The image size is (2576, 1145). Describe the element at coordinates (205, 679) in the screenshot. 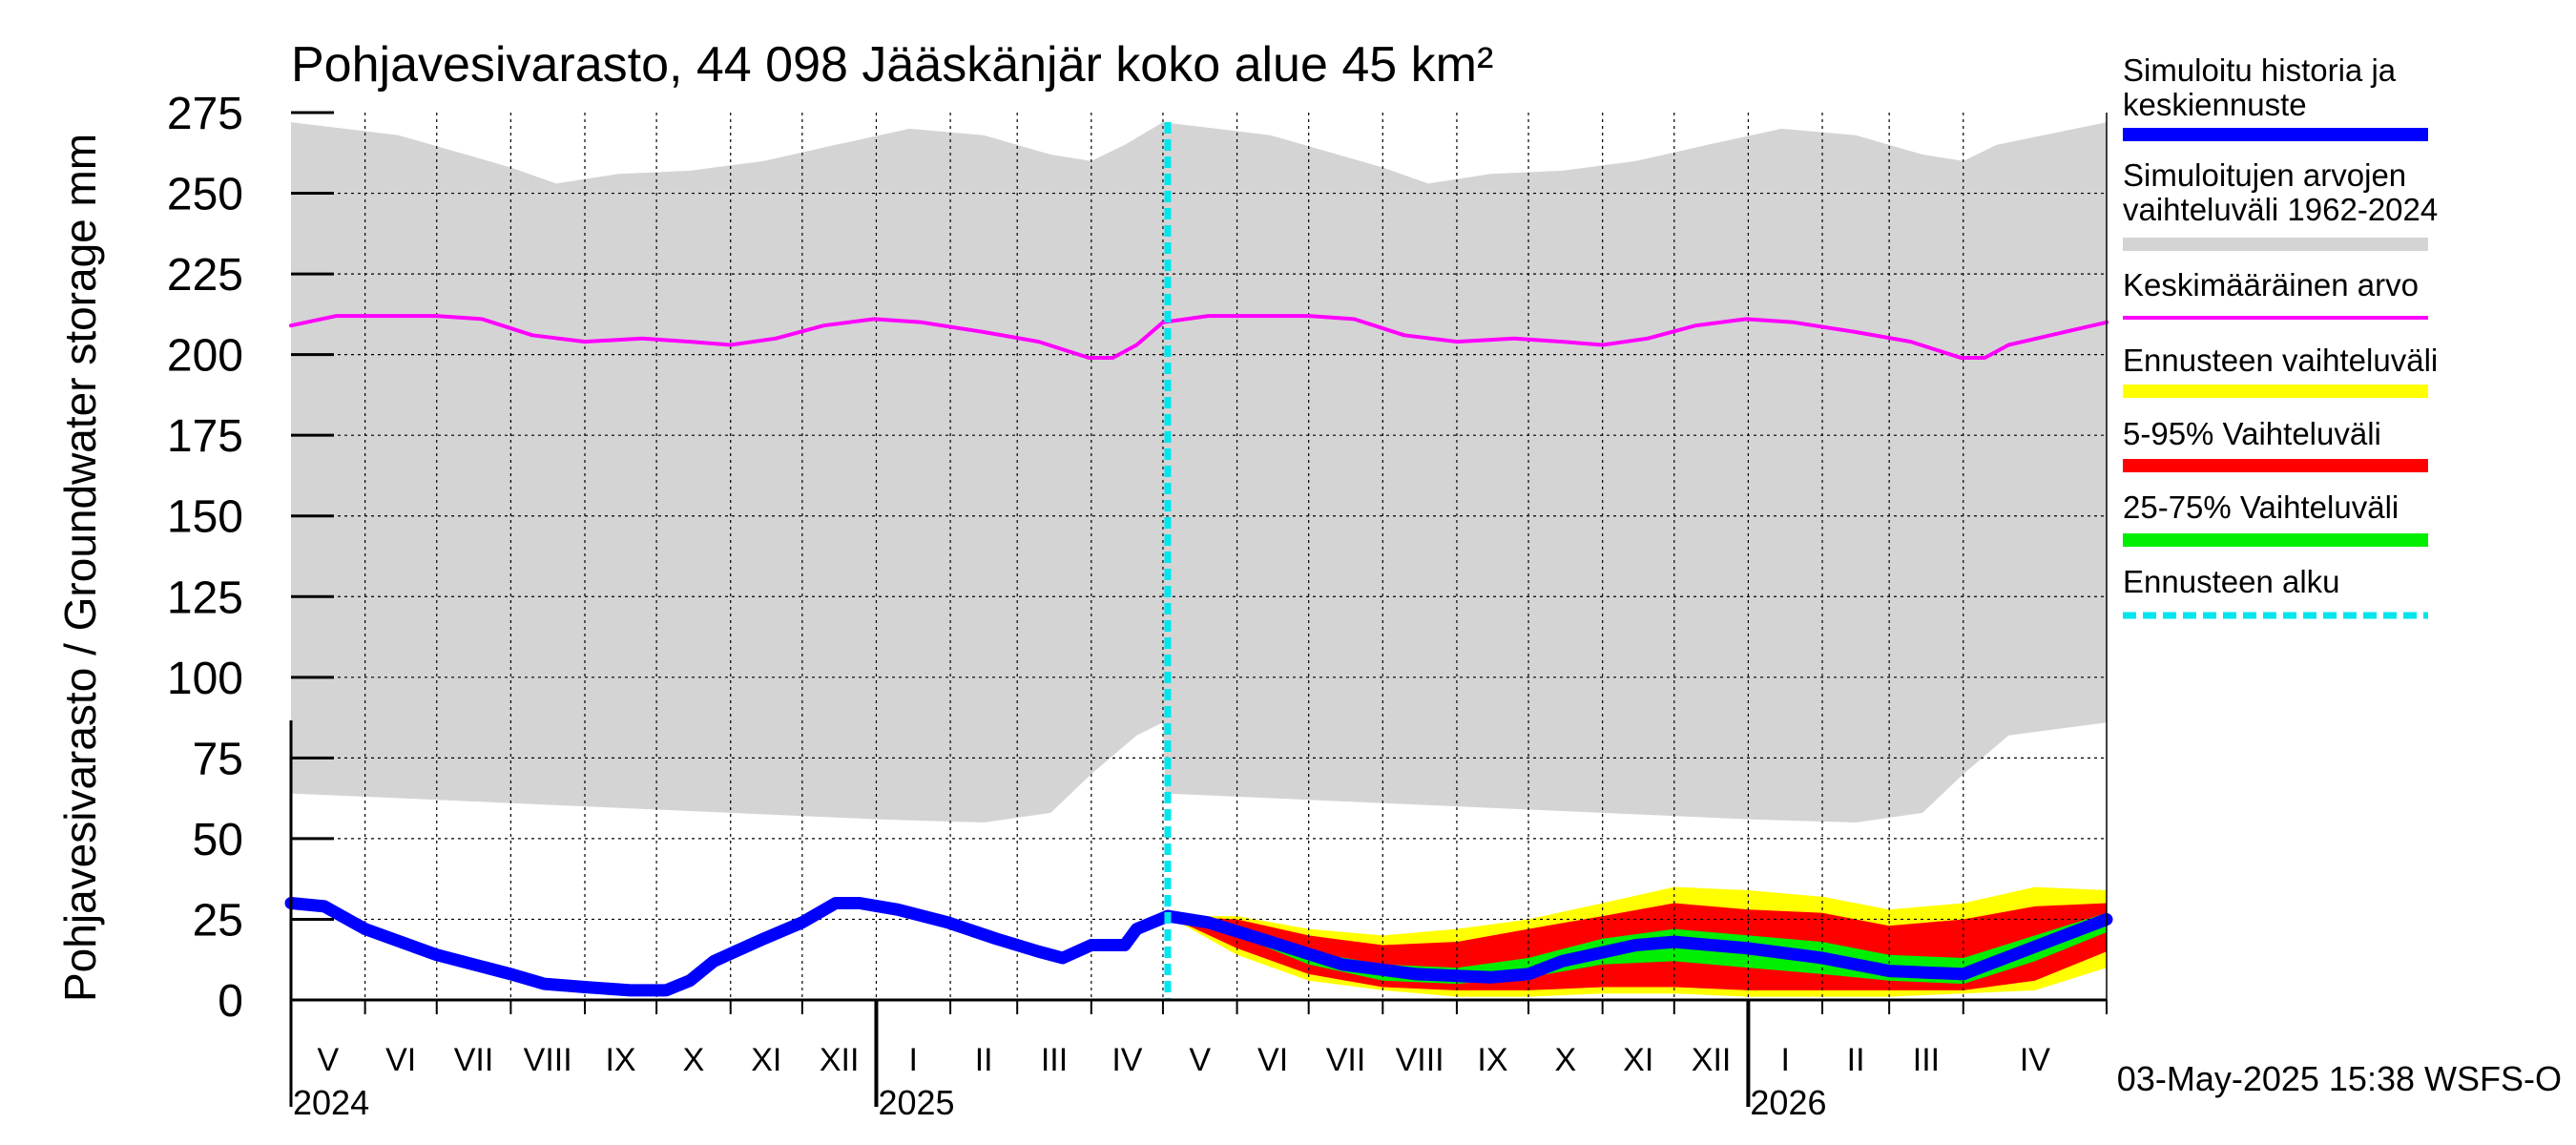

I see `y-tick-label: 100` at that location.